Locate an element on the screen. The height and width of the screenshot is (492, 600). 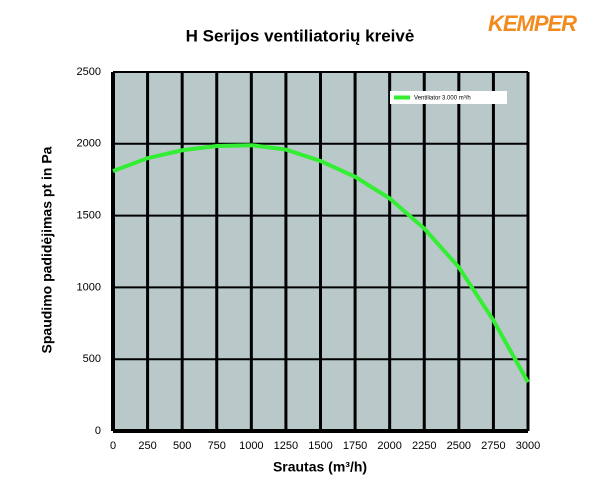
x-tick-label: 0 is located at coordinates (113, 446).